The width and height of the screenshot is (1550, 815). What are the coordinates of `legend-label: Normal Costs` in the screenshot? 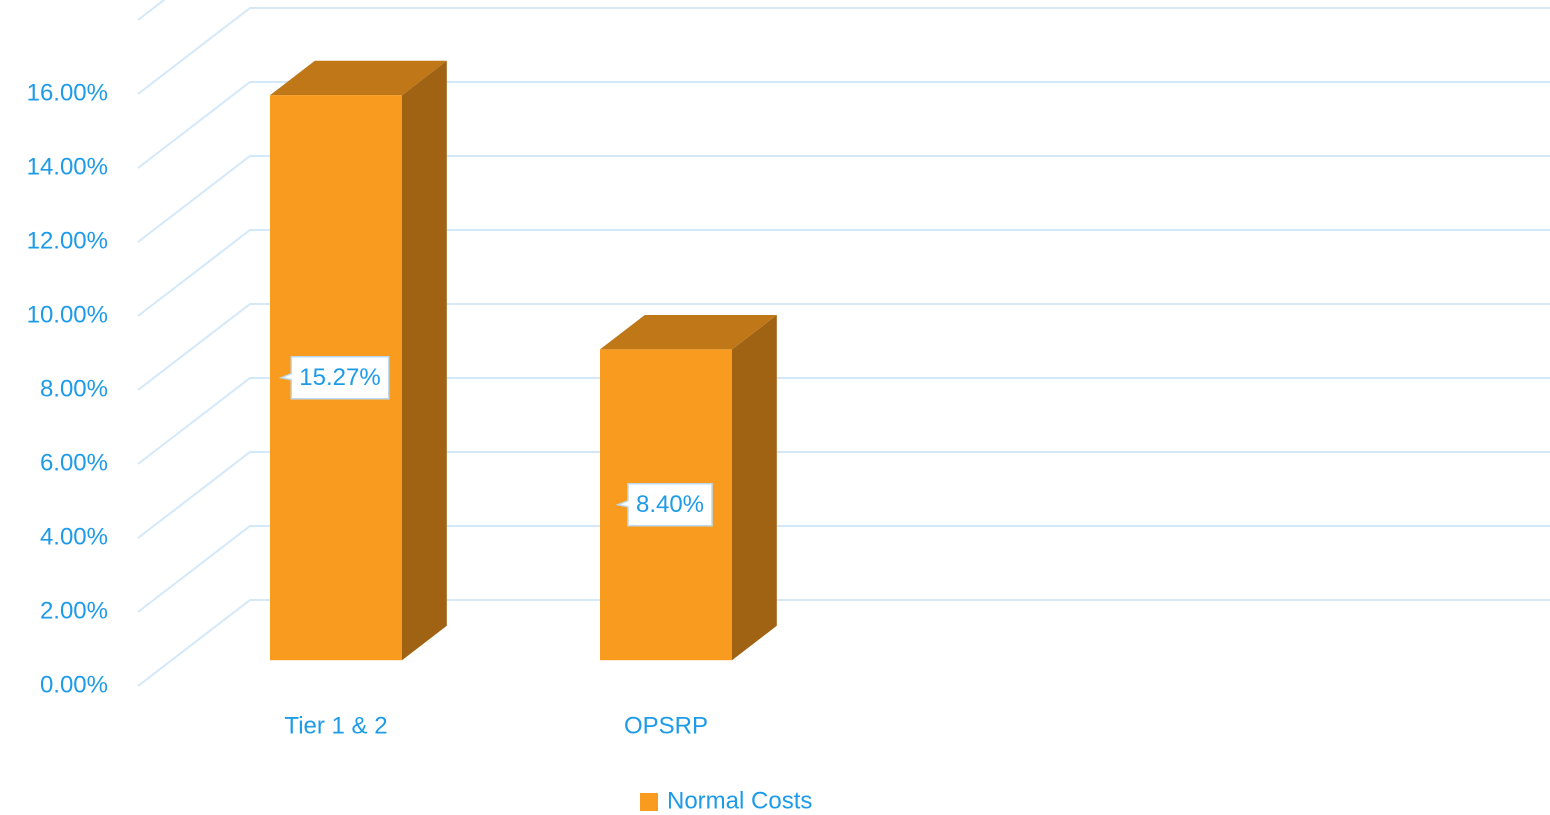 It's located at (739, 800).